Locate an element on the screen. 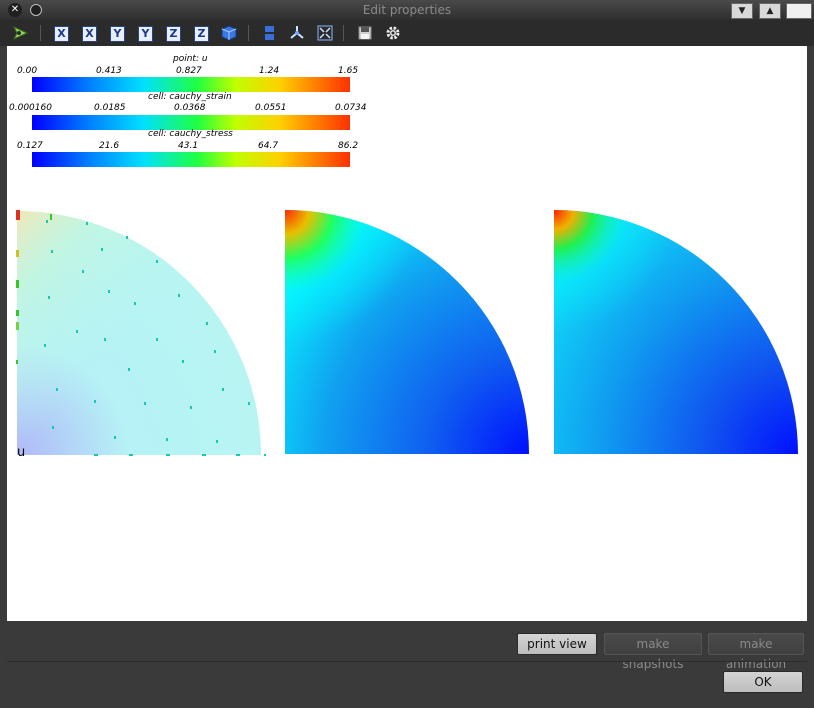 The height and width of the screenshot is (708, 814). make-snapshots-button: make snapshots is located at coordinates (653, 652).